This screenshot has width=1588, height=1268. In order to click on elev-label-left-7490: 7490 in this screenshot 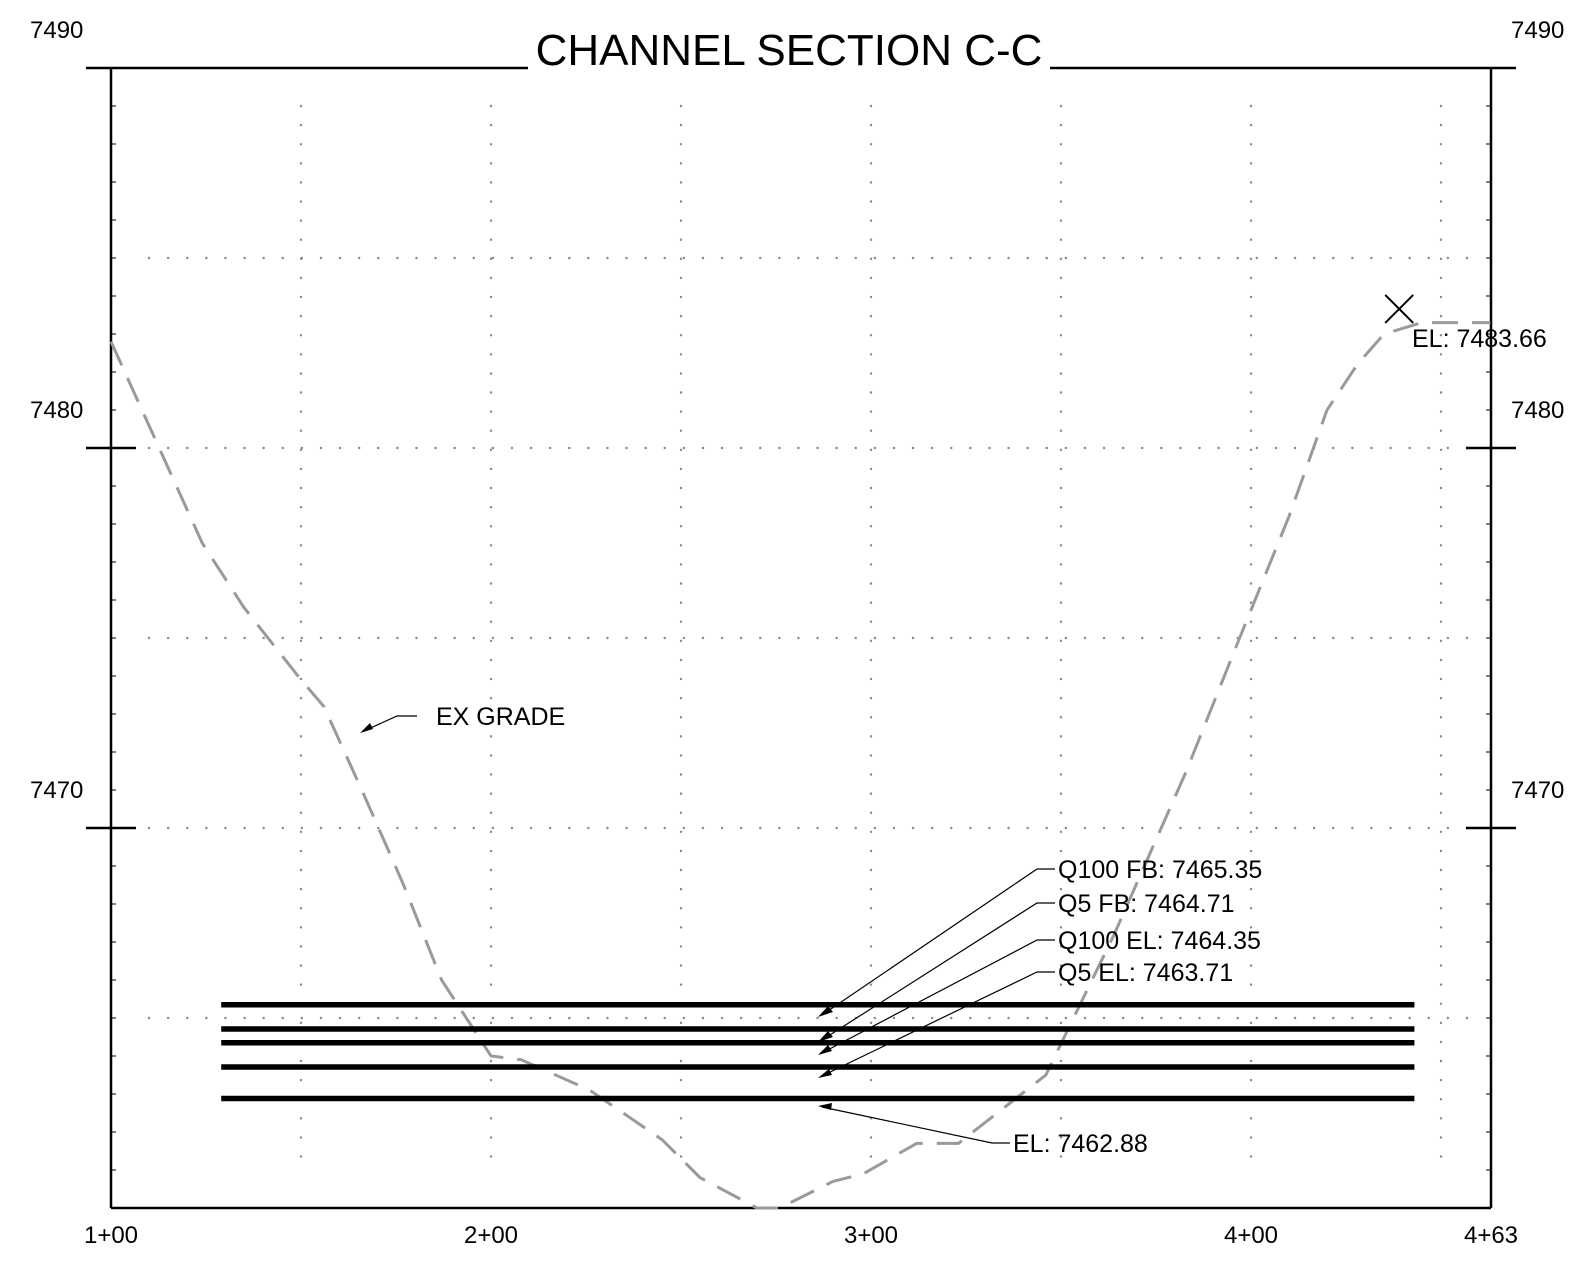, I will do `click(56, 30)`.